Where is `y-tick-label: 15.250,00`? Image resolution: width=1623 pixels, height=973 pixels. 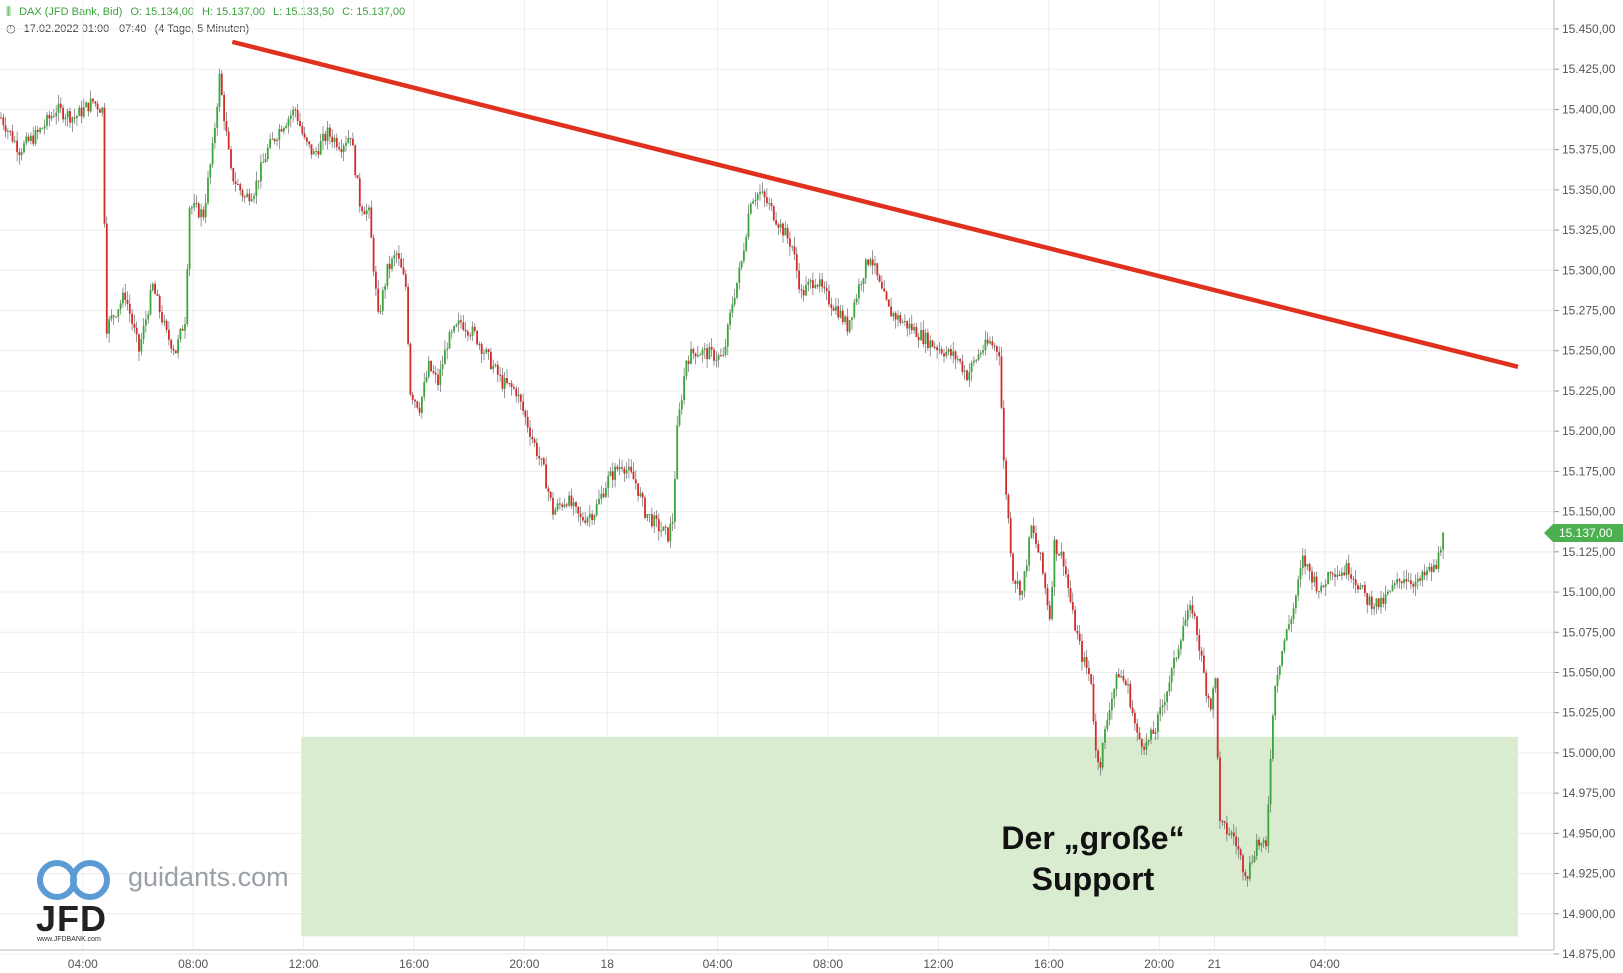
y-tick-label: 15.250,00 is located at coordinates (1589, 351).